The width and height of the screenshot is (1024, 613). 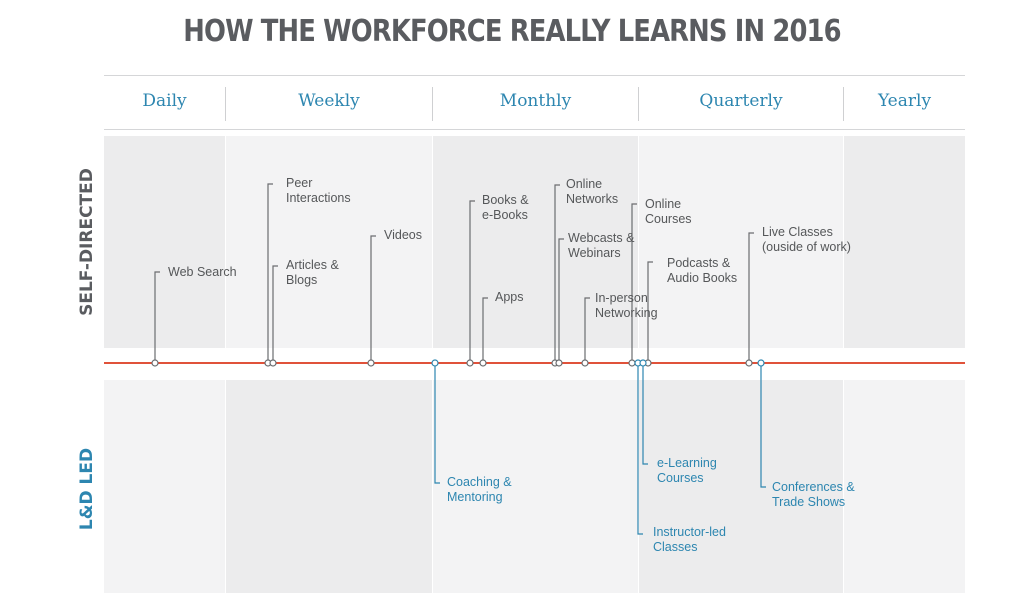 I want to click on band-yearly-self, so click(x=904, y=242).